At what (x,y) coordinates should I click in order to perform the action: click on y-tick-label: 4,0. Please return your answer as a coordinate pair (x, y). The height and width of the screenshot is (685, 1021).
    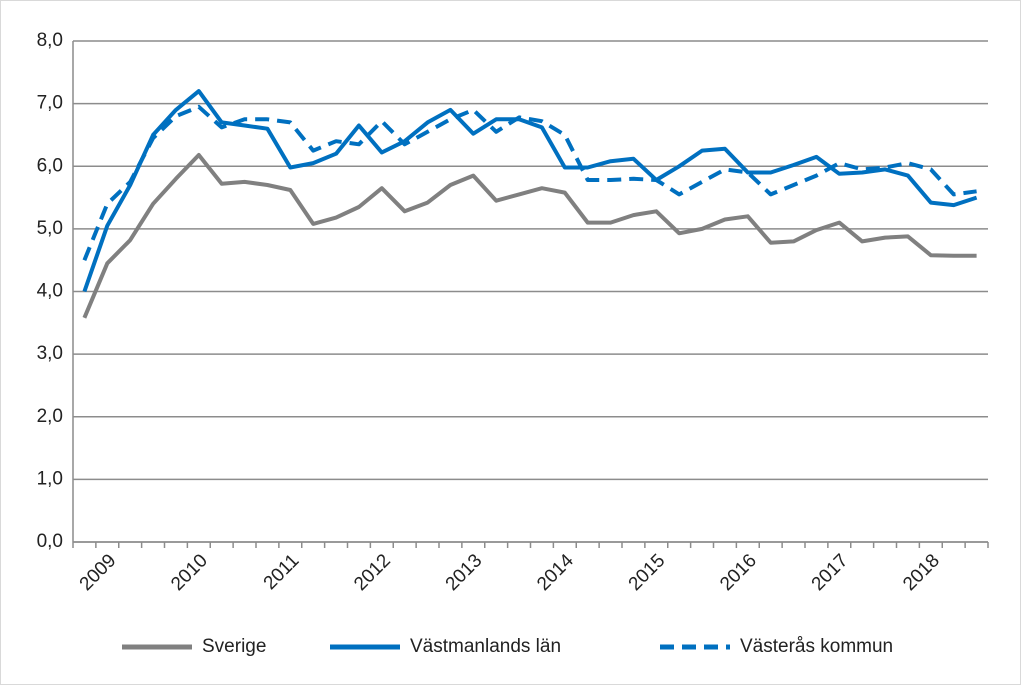
    Looking at the image, I should click on (50, 291).